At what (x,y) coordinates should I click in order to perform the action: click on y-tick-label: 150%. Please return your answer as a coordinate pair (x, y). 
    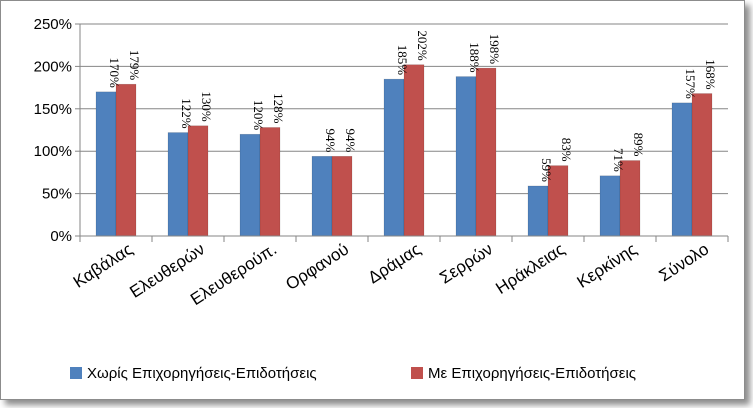
    Looking at the image, I should click on (53, 109).